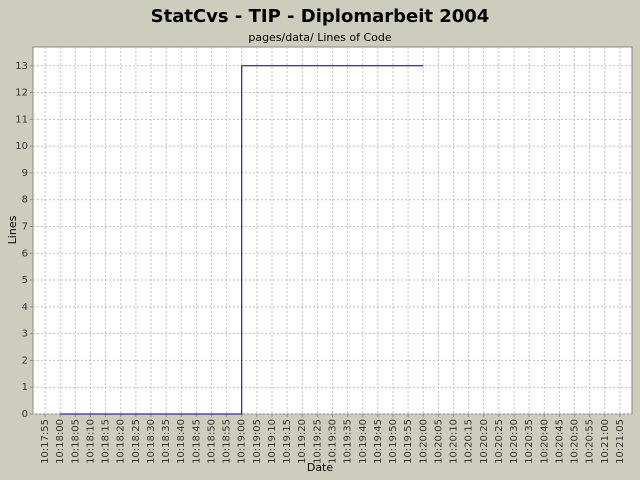  I want to click on x-tick-label: 10:18:55, so click(227, 441).